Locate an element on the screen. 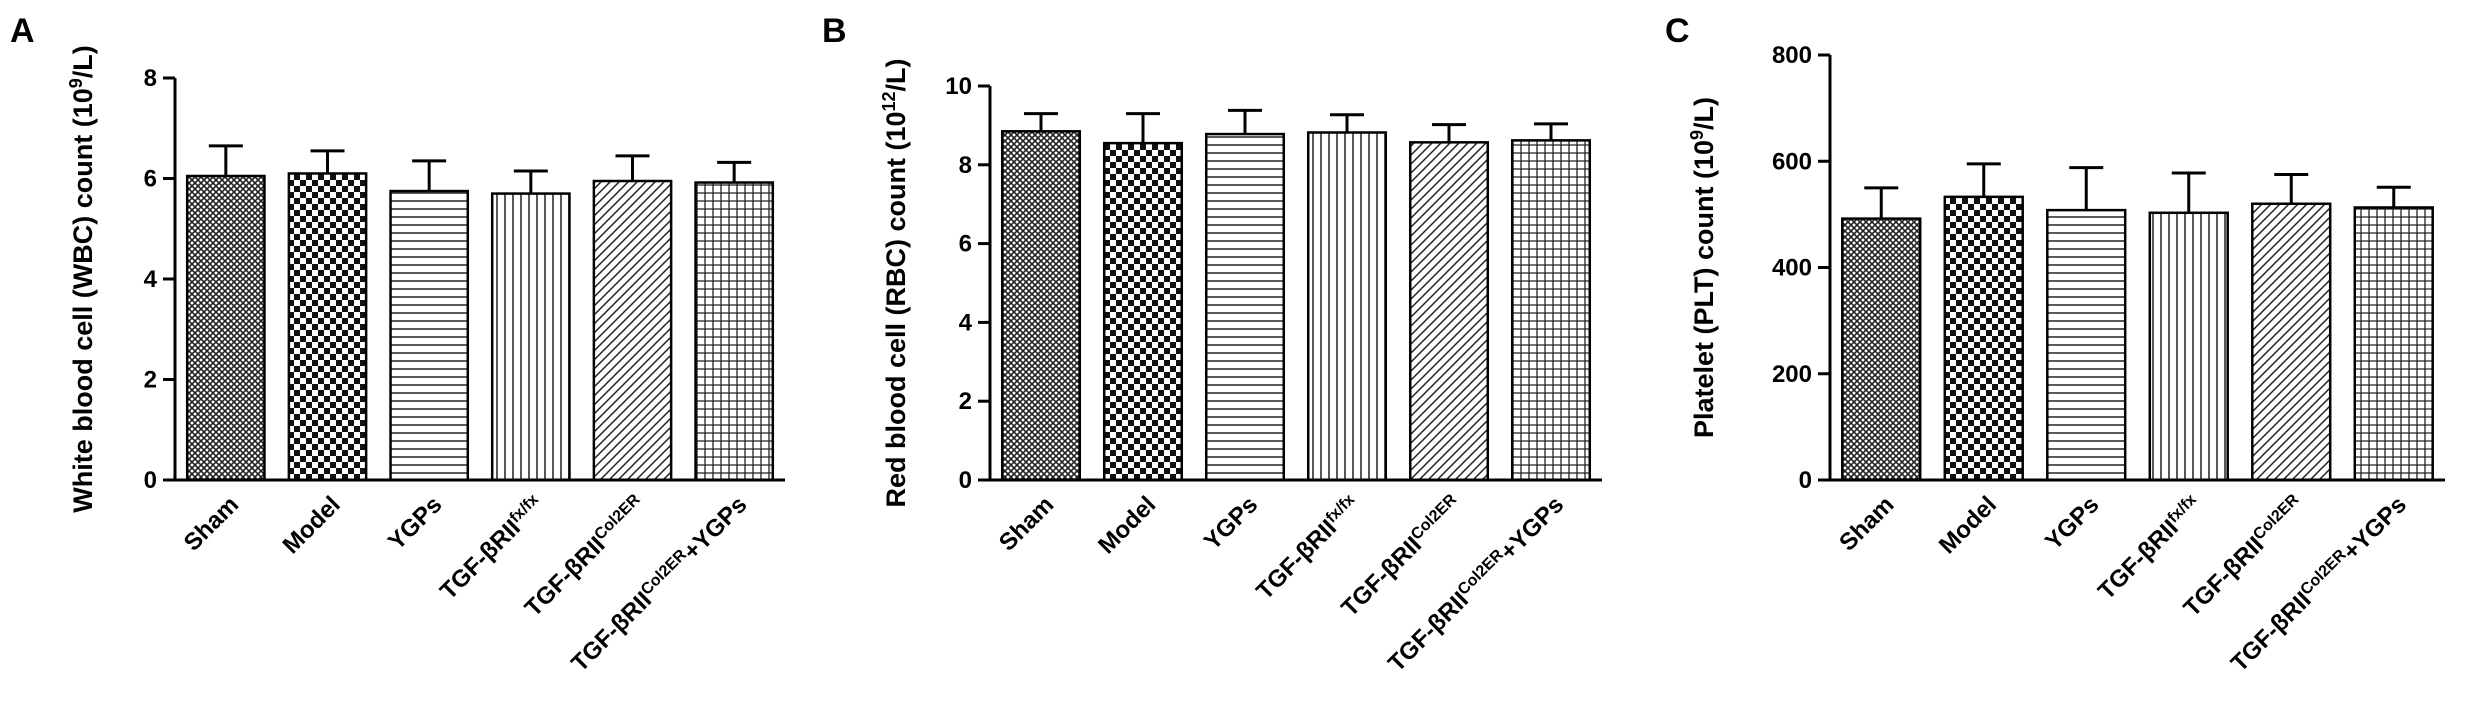  y-tick-label: 600 is located at coordinates (1792, 161).